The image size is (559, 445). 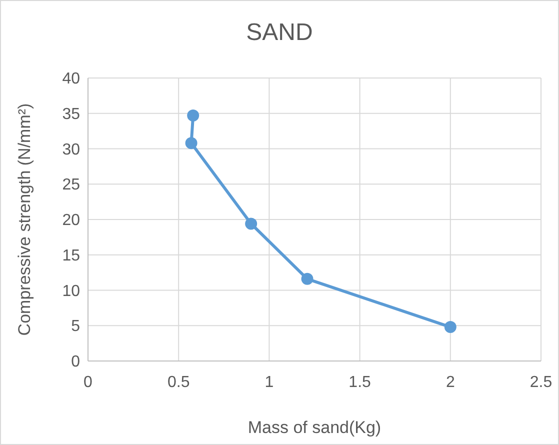 What do you see at coordinates (71, 149) in the screenshot?
I see `y-tick-label: 30` at bounding box center [71, 149].